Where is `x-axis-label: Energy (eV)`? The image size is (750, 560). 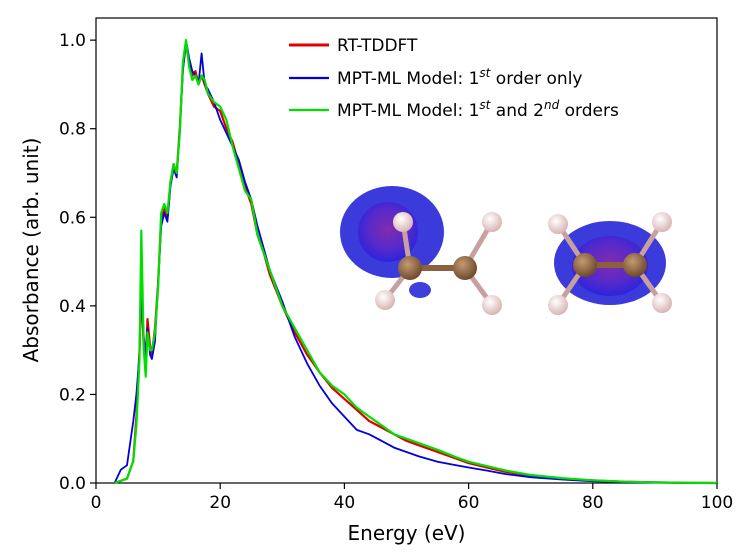 x-axis-label: Energy (eV) is located at coordinates (407, 533).